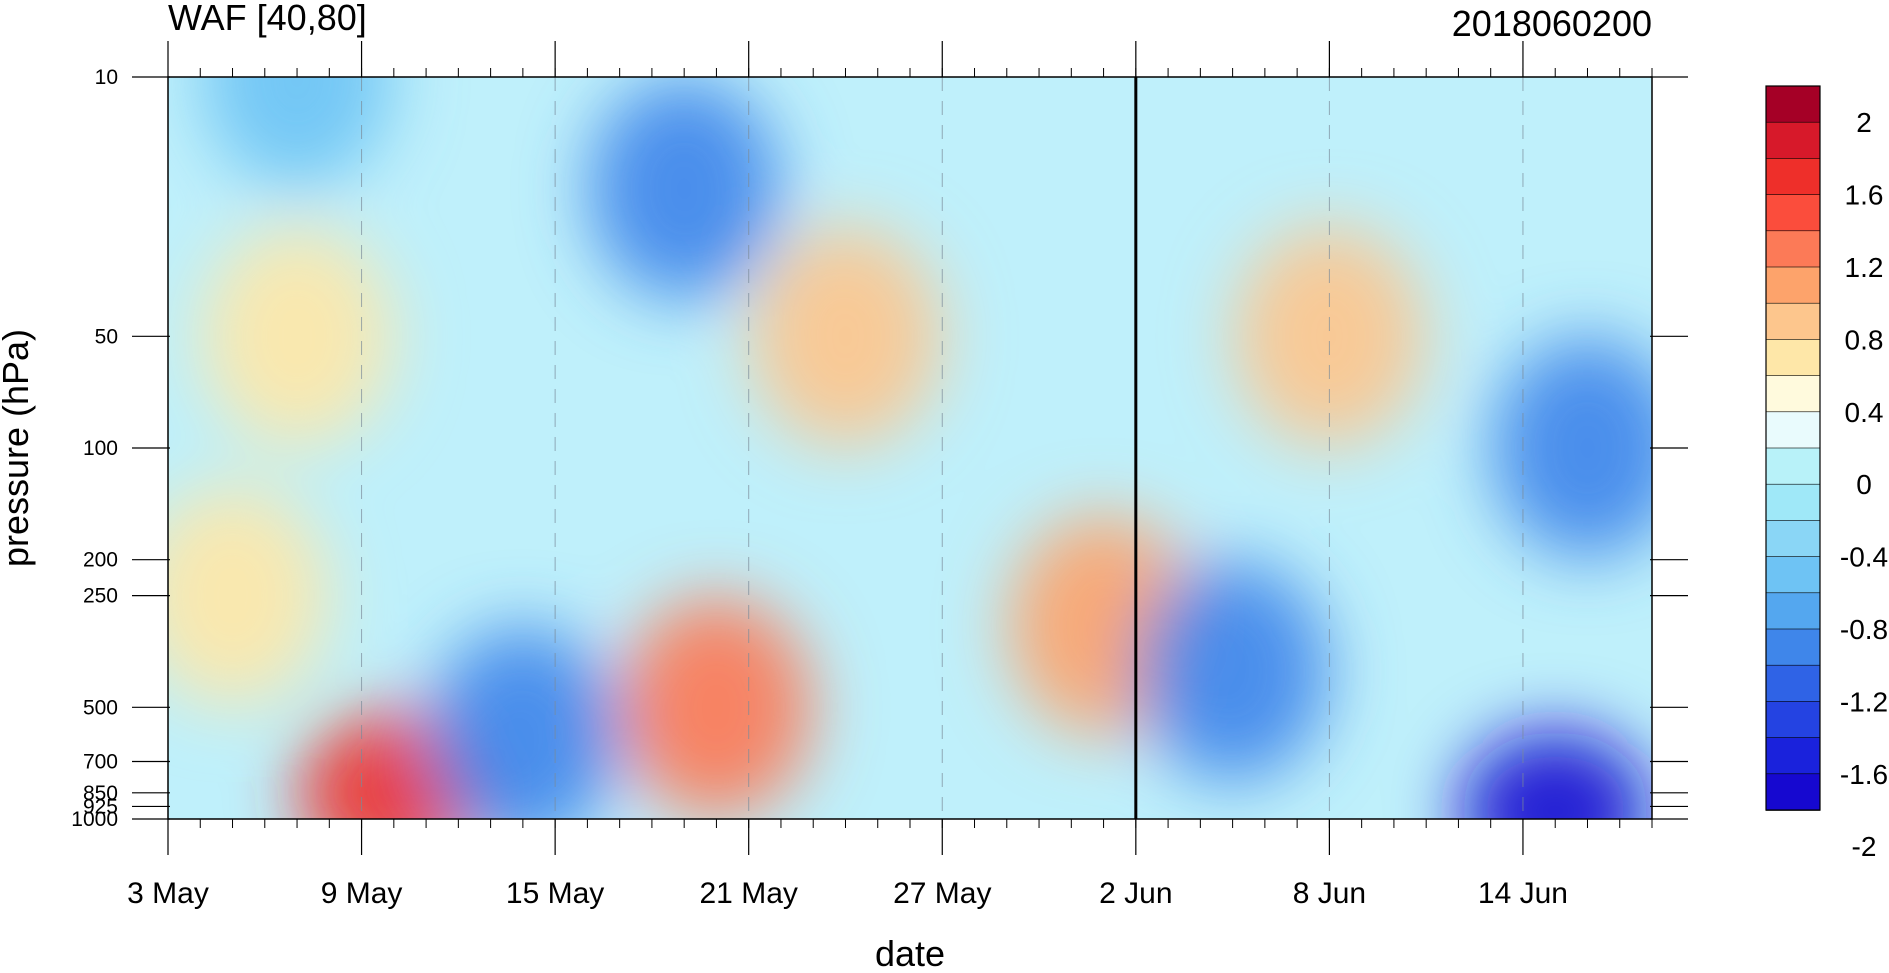  What do you see at coordinates (942, 893) in the screenshot?
I see `x-tick-label: 27 May` at bounding box center [942, 893].